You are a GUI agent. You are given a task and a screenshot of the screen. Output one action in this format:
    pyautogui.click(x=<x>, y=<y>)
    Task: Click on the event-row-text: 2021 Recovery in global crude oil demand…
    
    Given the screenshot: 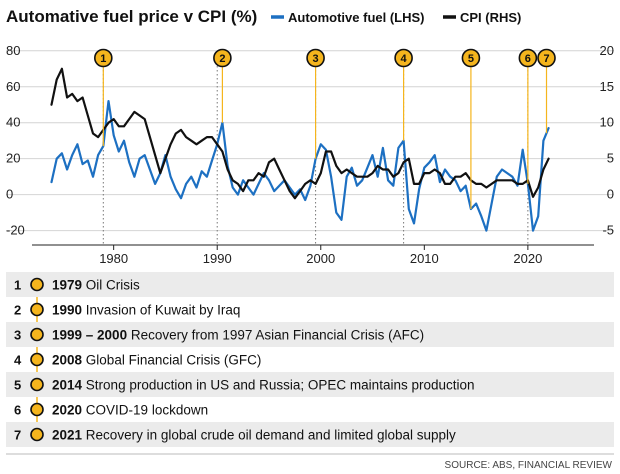 What is the action you would take?
    pyautogui.click(x=254, y=435)
    